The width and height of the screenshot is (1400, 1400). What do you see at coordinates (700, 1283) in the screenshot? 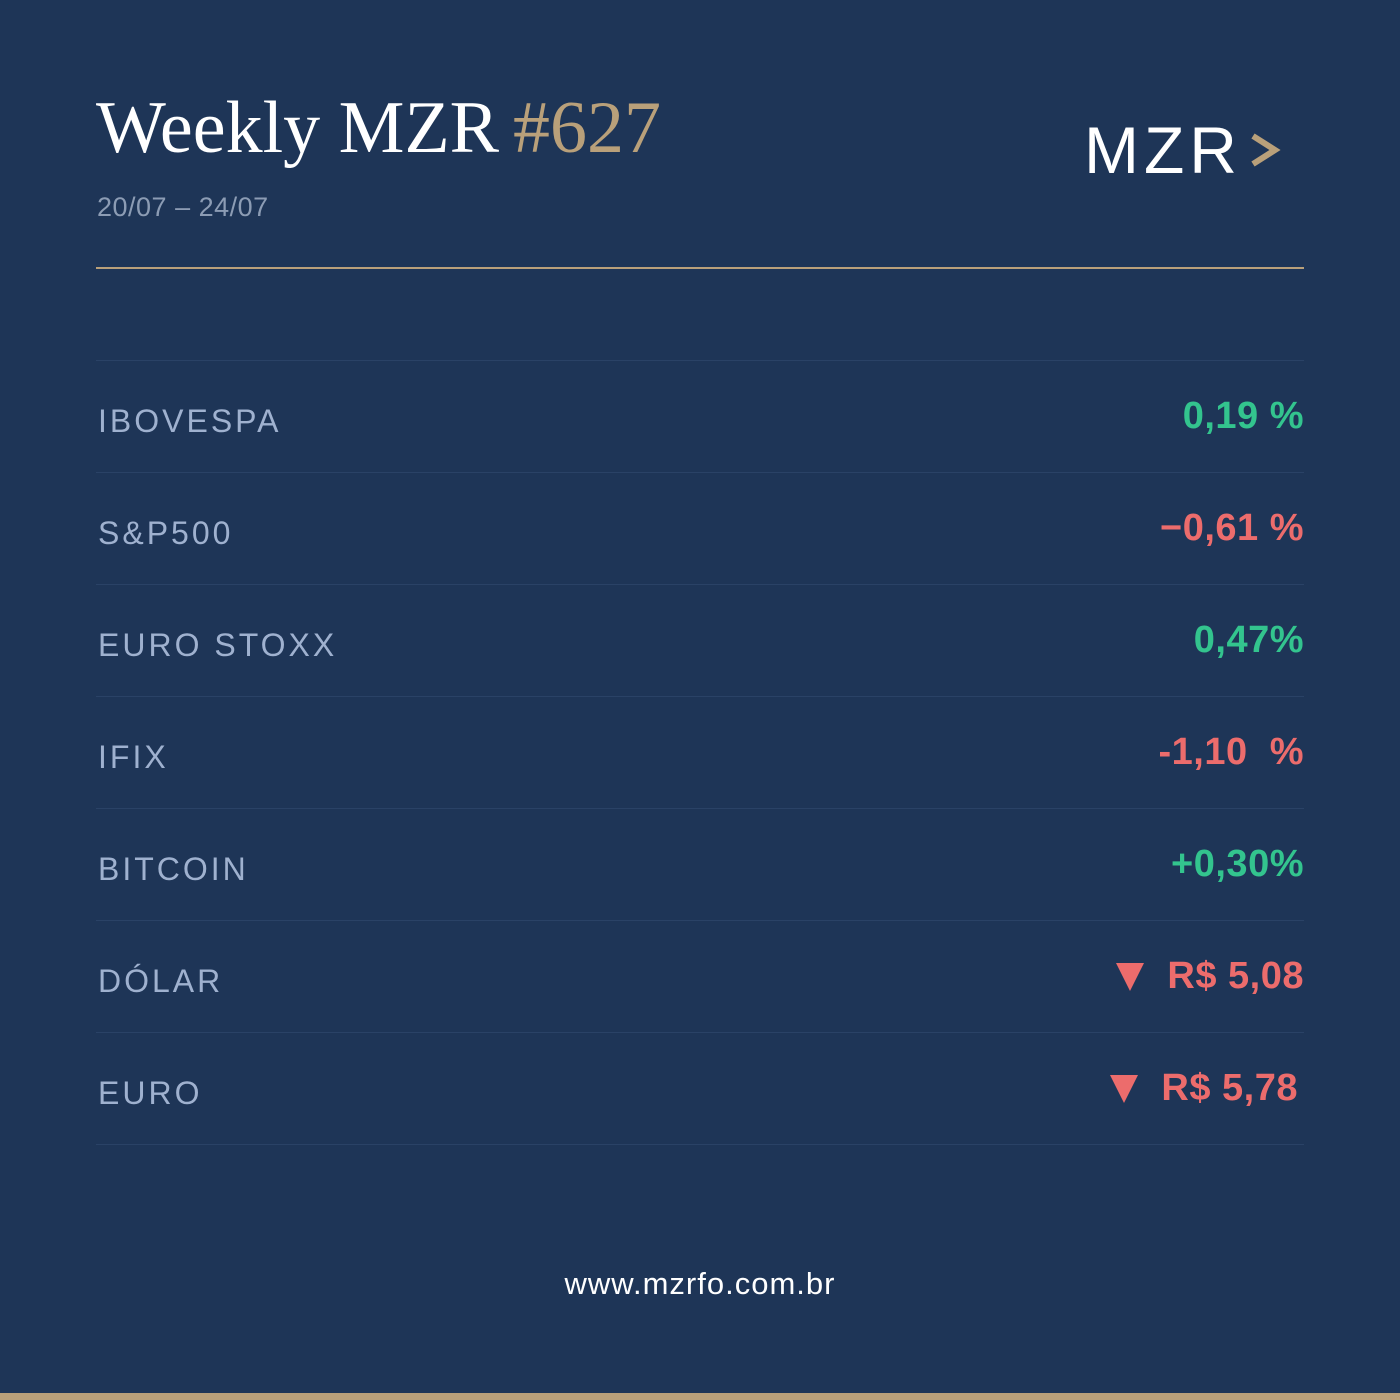
I see `website-link: www.mzrfo.com.br` at bounding box center [700, 1283].